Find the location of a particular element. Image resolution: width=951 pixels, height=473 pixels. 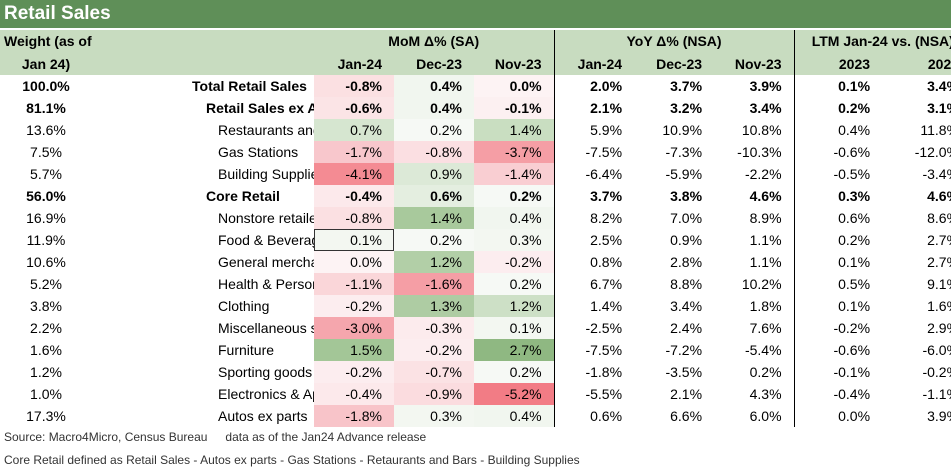

category-name-cell: Core Retail is located at coordinates (243, 196).